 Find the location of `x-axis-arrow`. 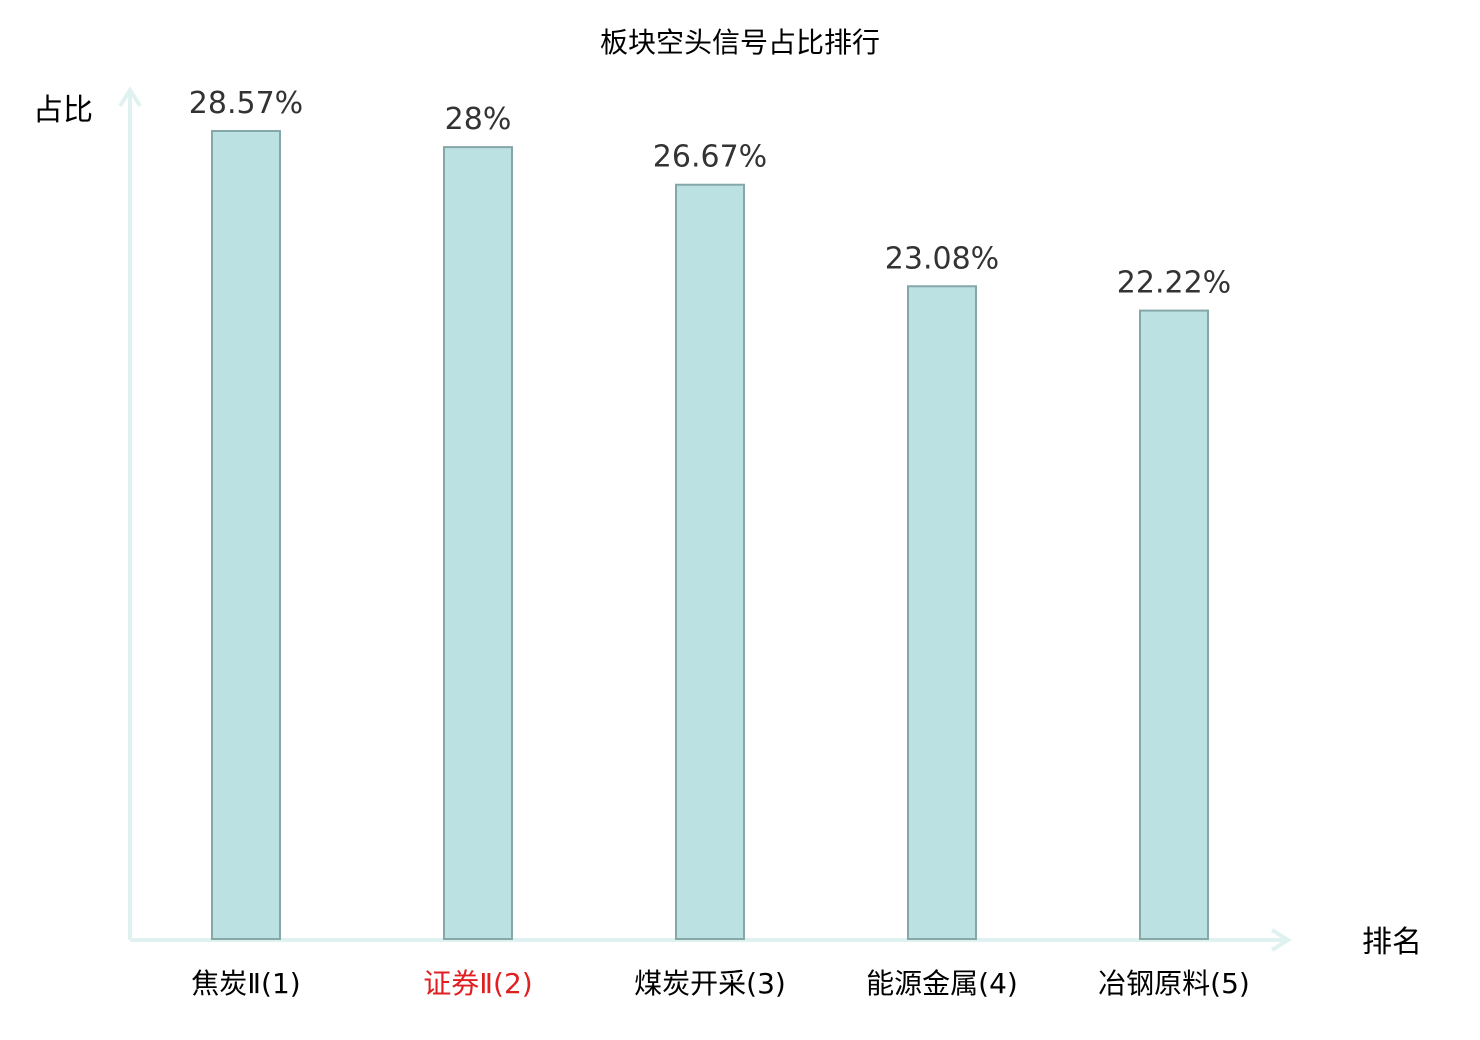

x-axis-arrow is located at coordinates (1281, 940).